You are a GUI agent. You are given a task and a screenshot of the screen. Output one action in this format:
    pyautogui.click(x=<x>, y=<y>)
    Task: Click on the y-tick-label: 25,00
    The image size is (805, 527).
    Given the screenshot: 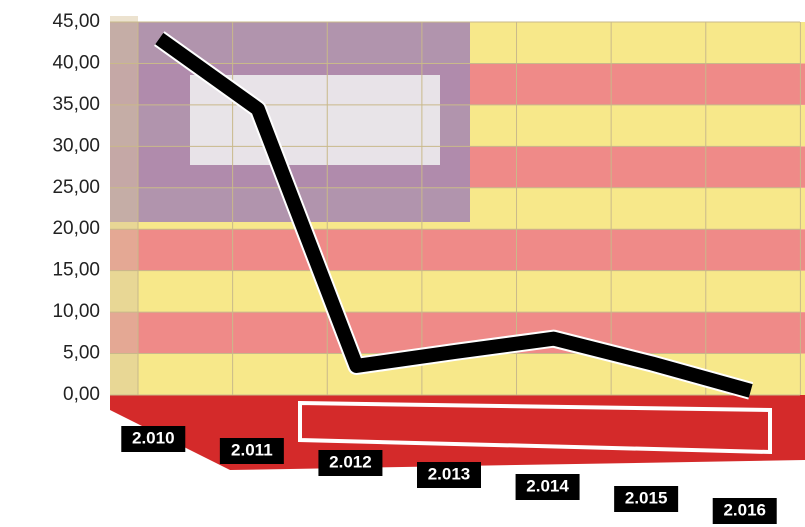 What is the action you would take?
    pyautogui.click(x=76, y=187)
    